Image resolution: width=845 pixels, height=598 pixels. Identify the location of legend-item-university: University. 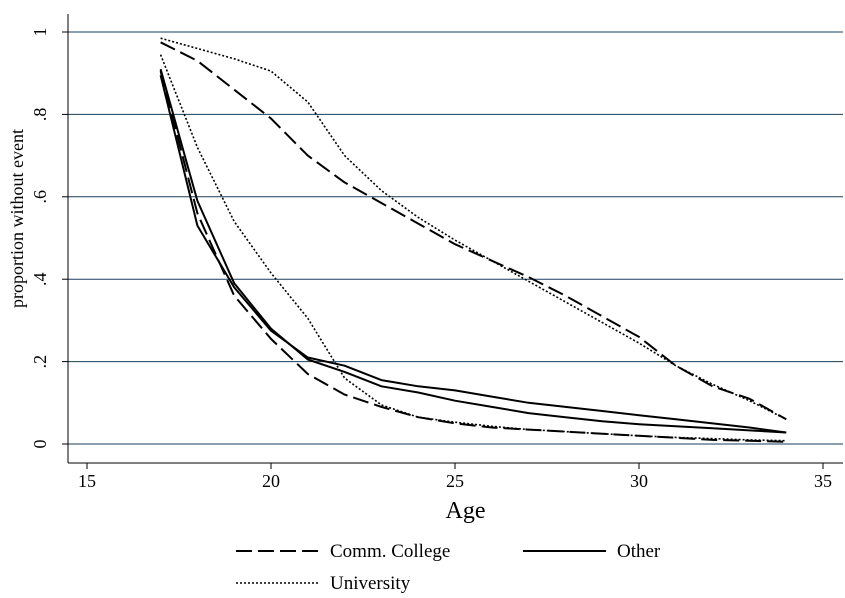
(323, 583).